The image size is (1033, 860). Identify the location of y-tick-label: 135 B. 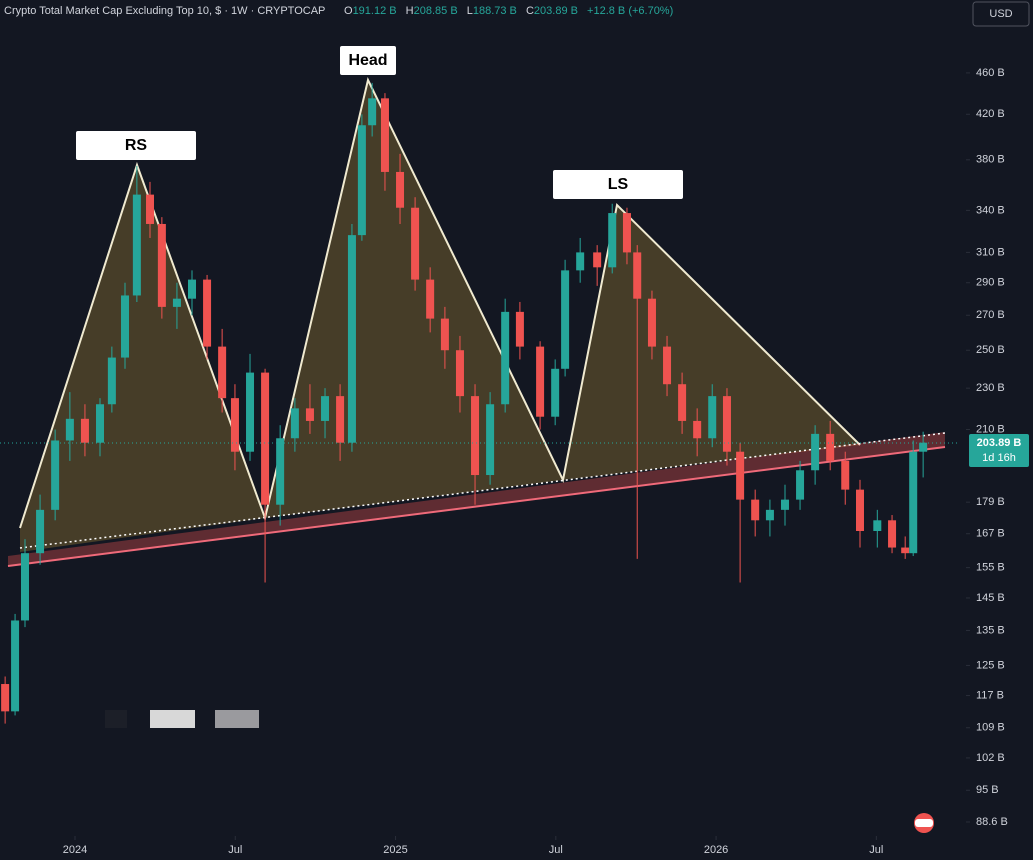
(990, 630).